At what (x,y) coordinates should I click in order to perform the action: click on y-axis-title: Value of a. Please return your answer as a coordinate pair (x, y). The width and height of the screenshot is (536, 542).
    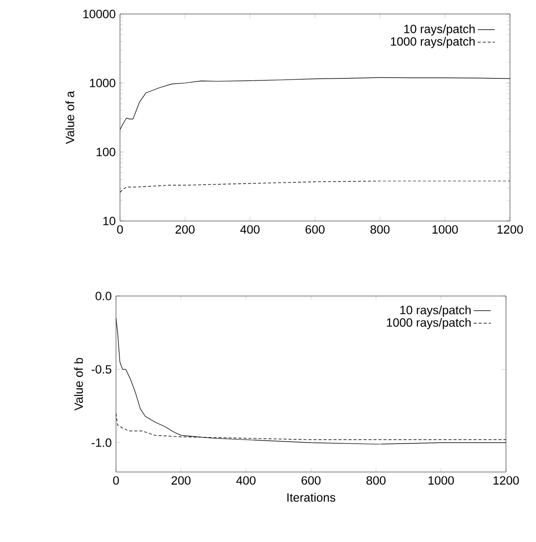
    Looking at the image, I should click on (69, 117).